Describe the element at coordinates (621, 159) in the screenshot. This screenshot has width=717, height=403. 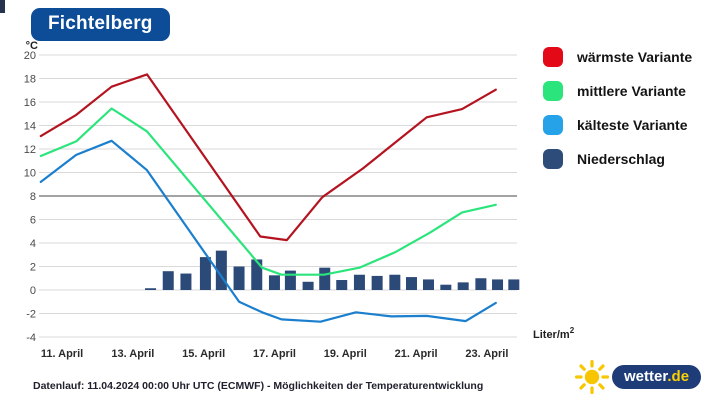
I see `legend-label: Niederschlag` at that location.